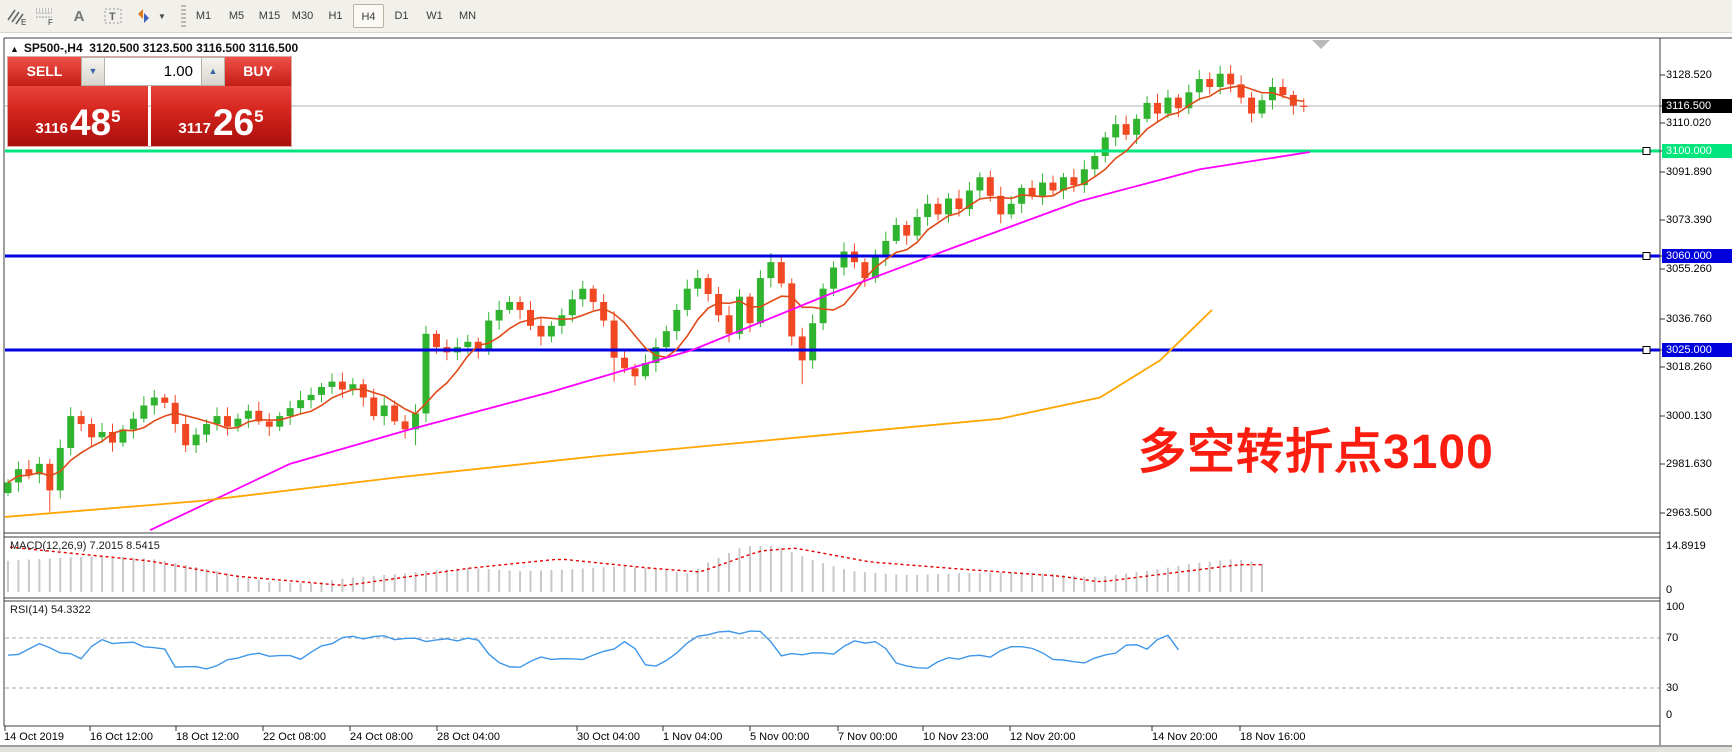  What do you see at coordinates (468, 737) in the screenshot?
I see `time-axis-label: 28 Oct 04:00` at bounding box center [468, 737].